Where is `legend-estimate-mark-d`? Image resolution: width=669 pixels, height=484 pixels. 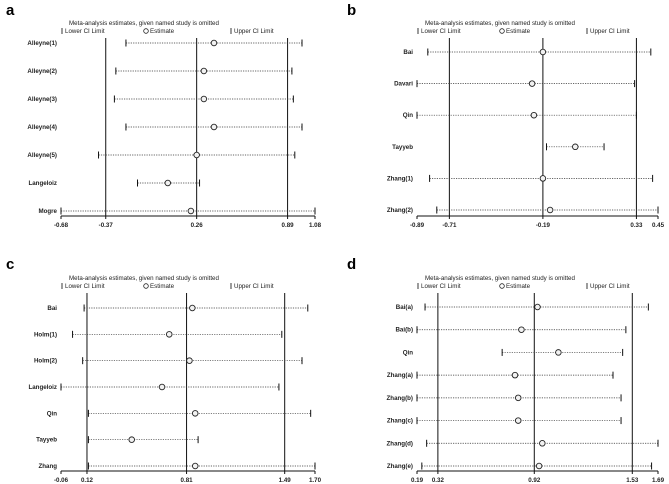
legend-estimate-mark-d is located at coordinates (502, 286).